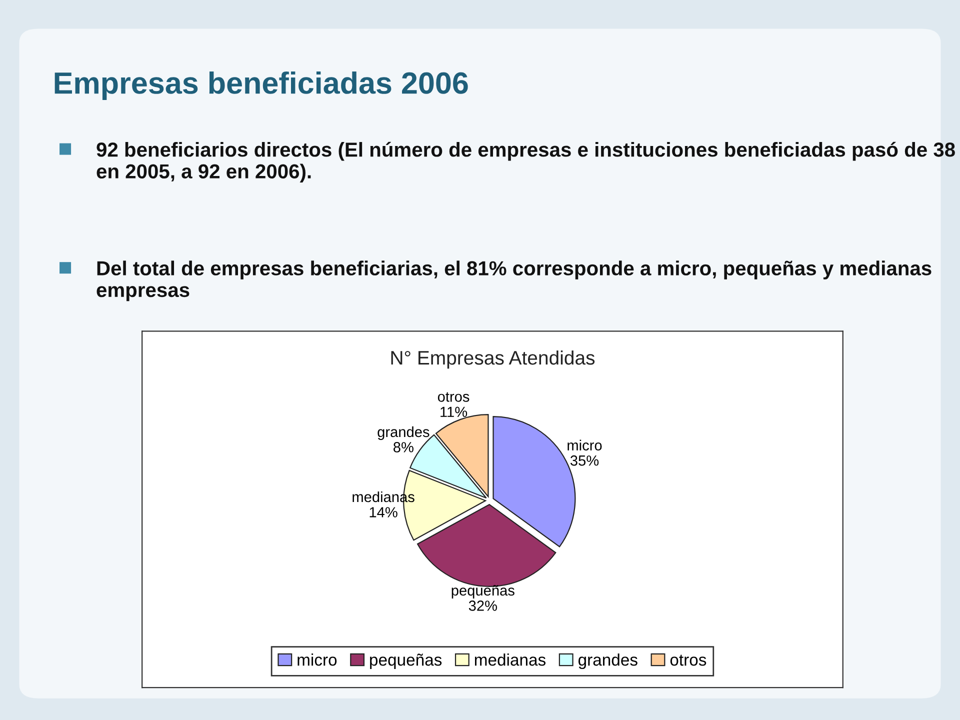 The height and width of the screenshot is (720, 960). Describe the element at coordinates (317, 660) in the screenshot. I see `legend-label: micro` at that location.